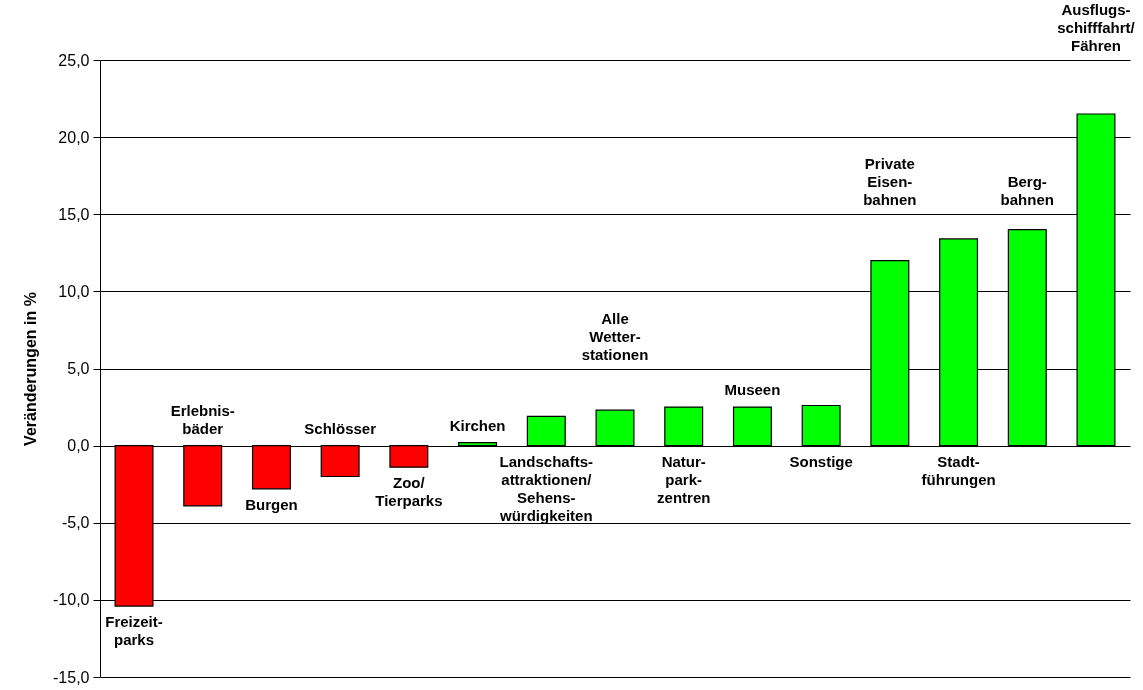 The image size is (1143, 690). What do you see at coordinates (31, 369) in the screenshot?
I see `y-axis-title: Veränderungen in %` at bounding box center [31, 369].